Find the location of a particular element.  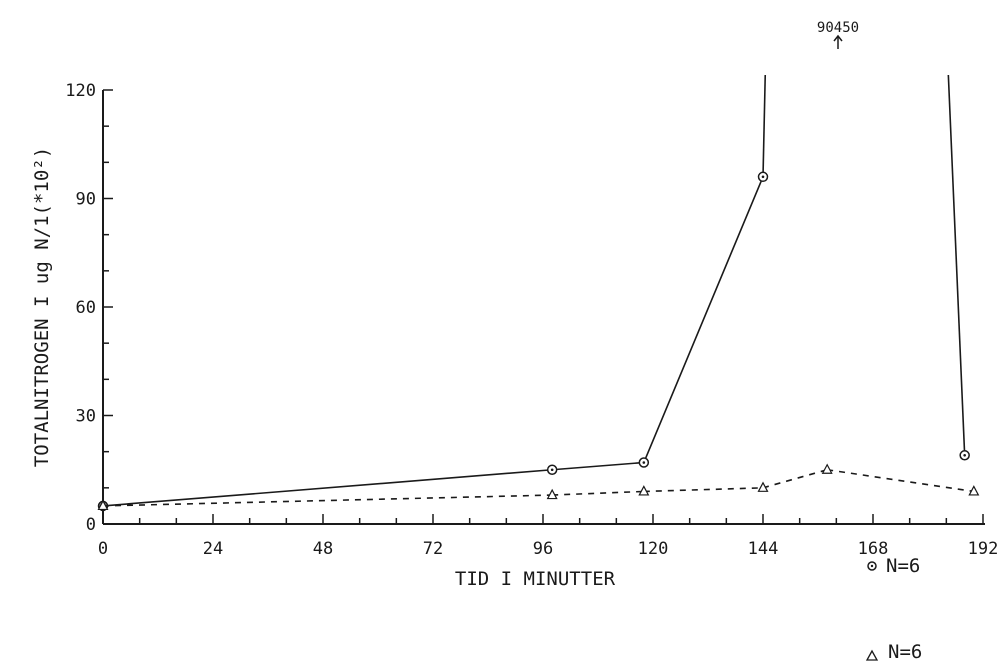

x-axis-label: TID I MINUTTER is located at coordinates (535, 579).